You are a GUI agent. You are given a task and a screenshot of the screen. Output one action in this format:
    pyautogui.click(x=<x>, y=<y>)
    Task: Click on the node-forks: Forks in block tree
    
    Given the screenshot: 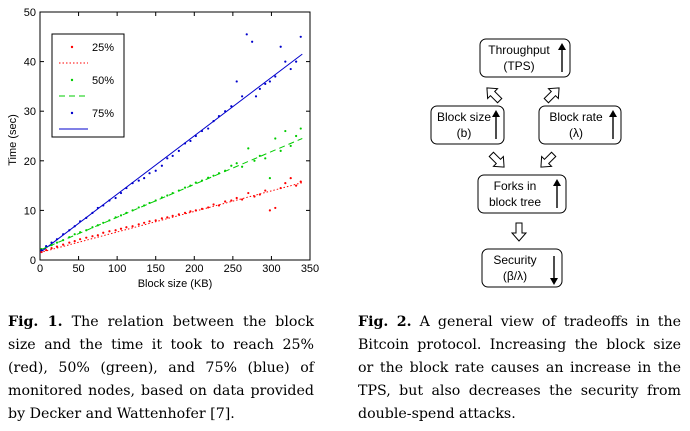 What is the action you would take?
    pyautogui.click(x=522, y=194)
    